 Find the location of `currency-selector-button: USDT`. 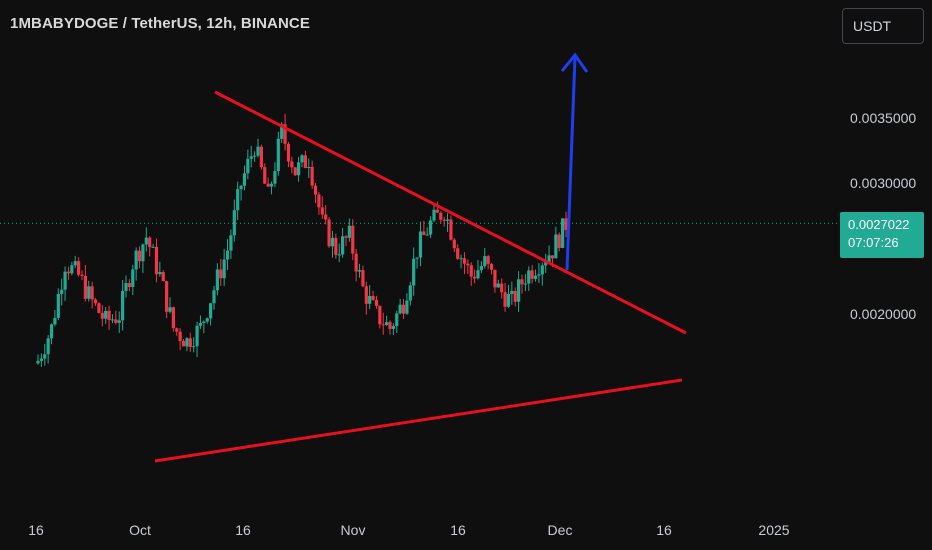

currency-selector-button: USDT is located at coordinates (883, 26).